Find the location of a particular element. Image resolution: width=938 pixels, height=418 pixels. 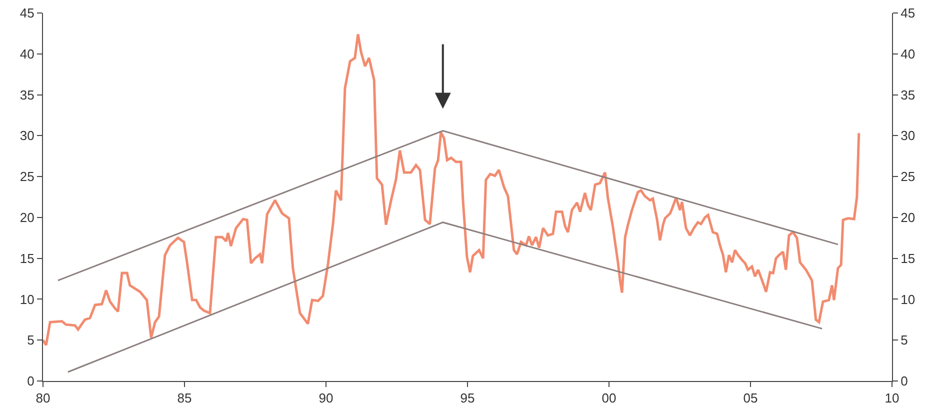

y2-tick-label: 45 is located at coordinates (908, 13).